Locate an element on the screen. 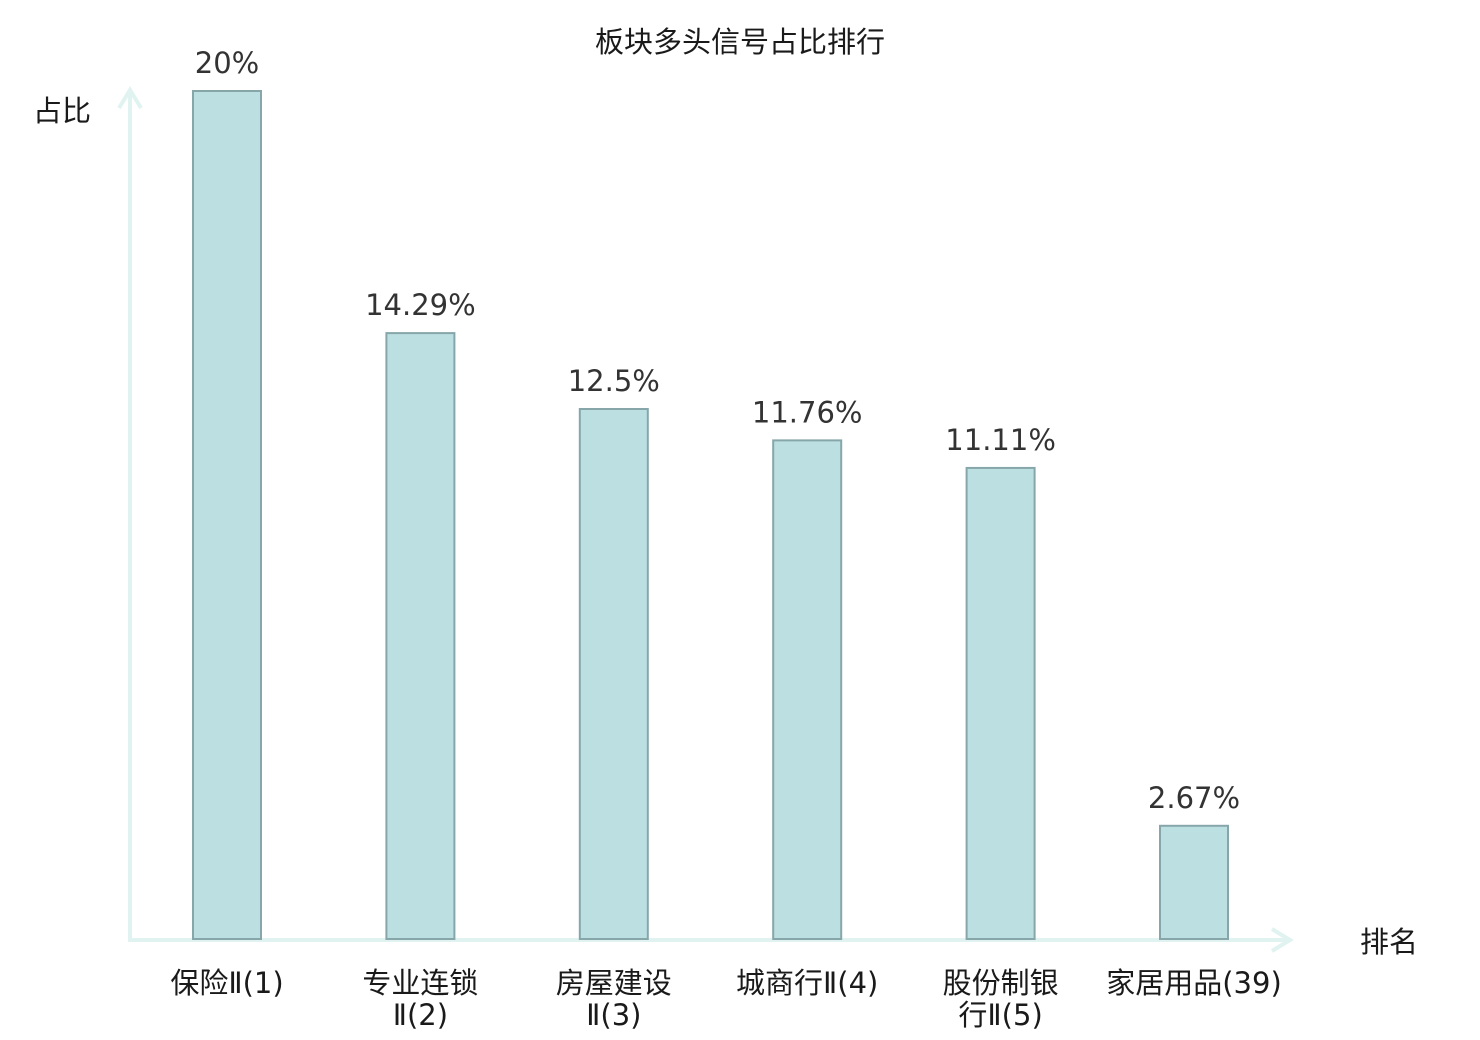 The width and height of the screenshot is (1480, 1040). data-label-2: 14.29% is located at coordinates (420, 305).